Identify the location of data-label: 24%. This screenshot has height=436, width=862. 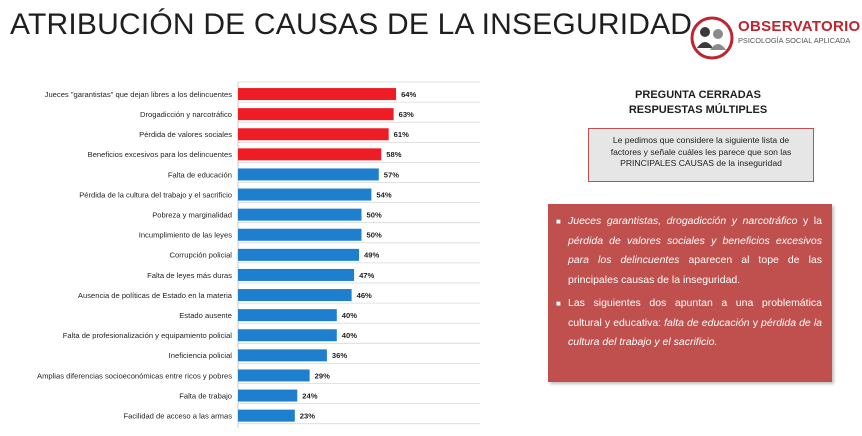
(309, 395).